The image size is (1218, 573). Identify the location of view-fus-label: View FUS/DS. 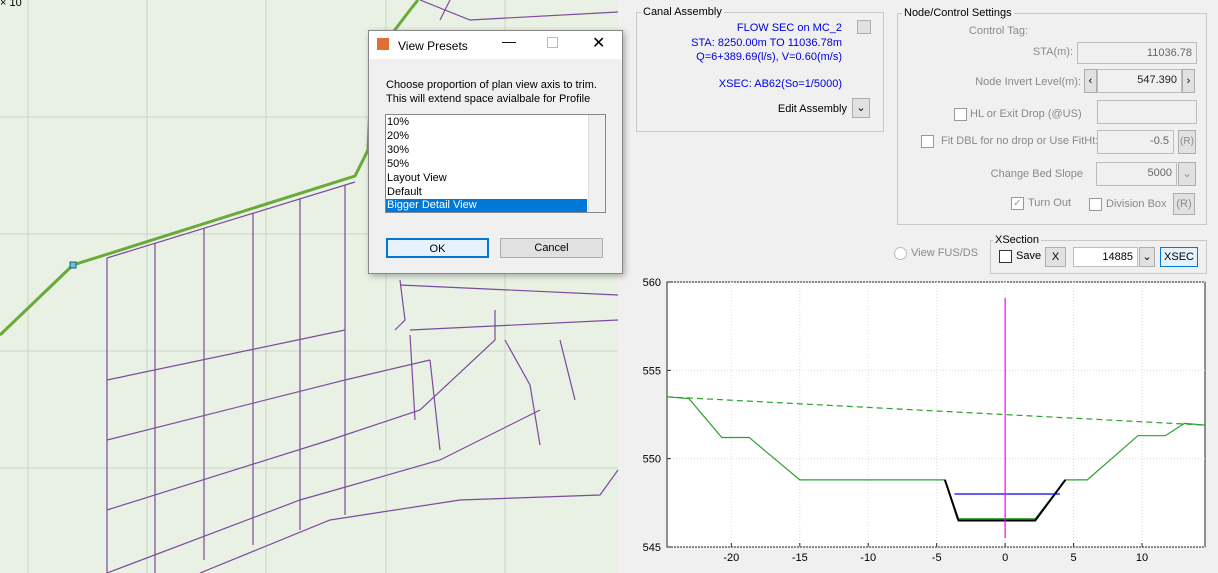
(945, 253).